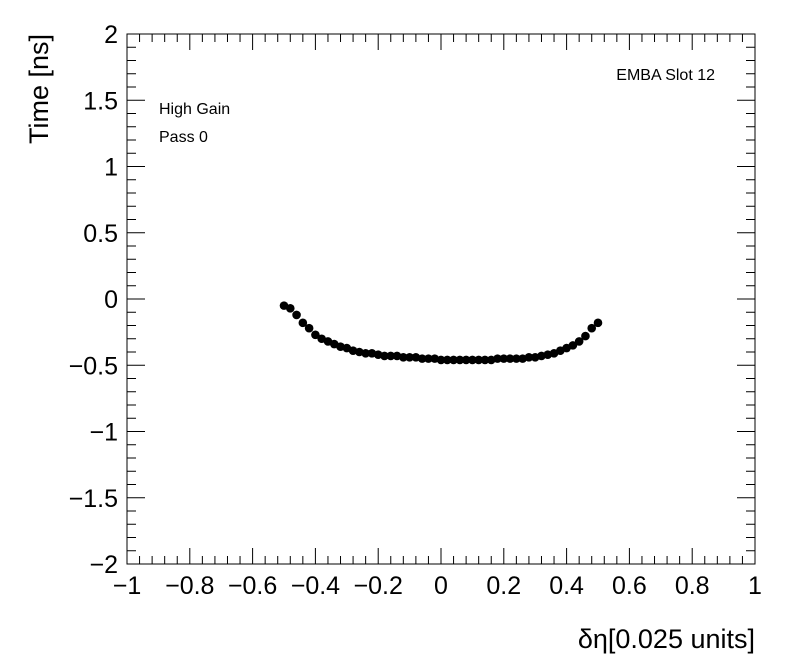  What do you see at coordinates (189, 586) in the screenshot?
I see `x-tick-label: −0.8` at bounding box center [189, 586].